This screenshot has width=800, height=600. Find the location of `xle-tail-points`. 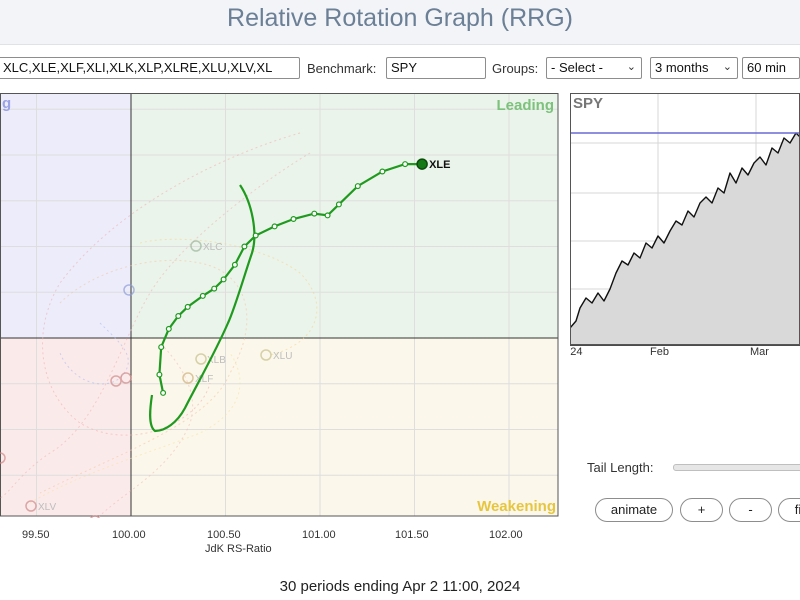

xle-tail-points is located at coordinates (282, 278).